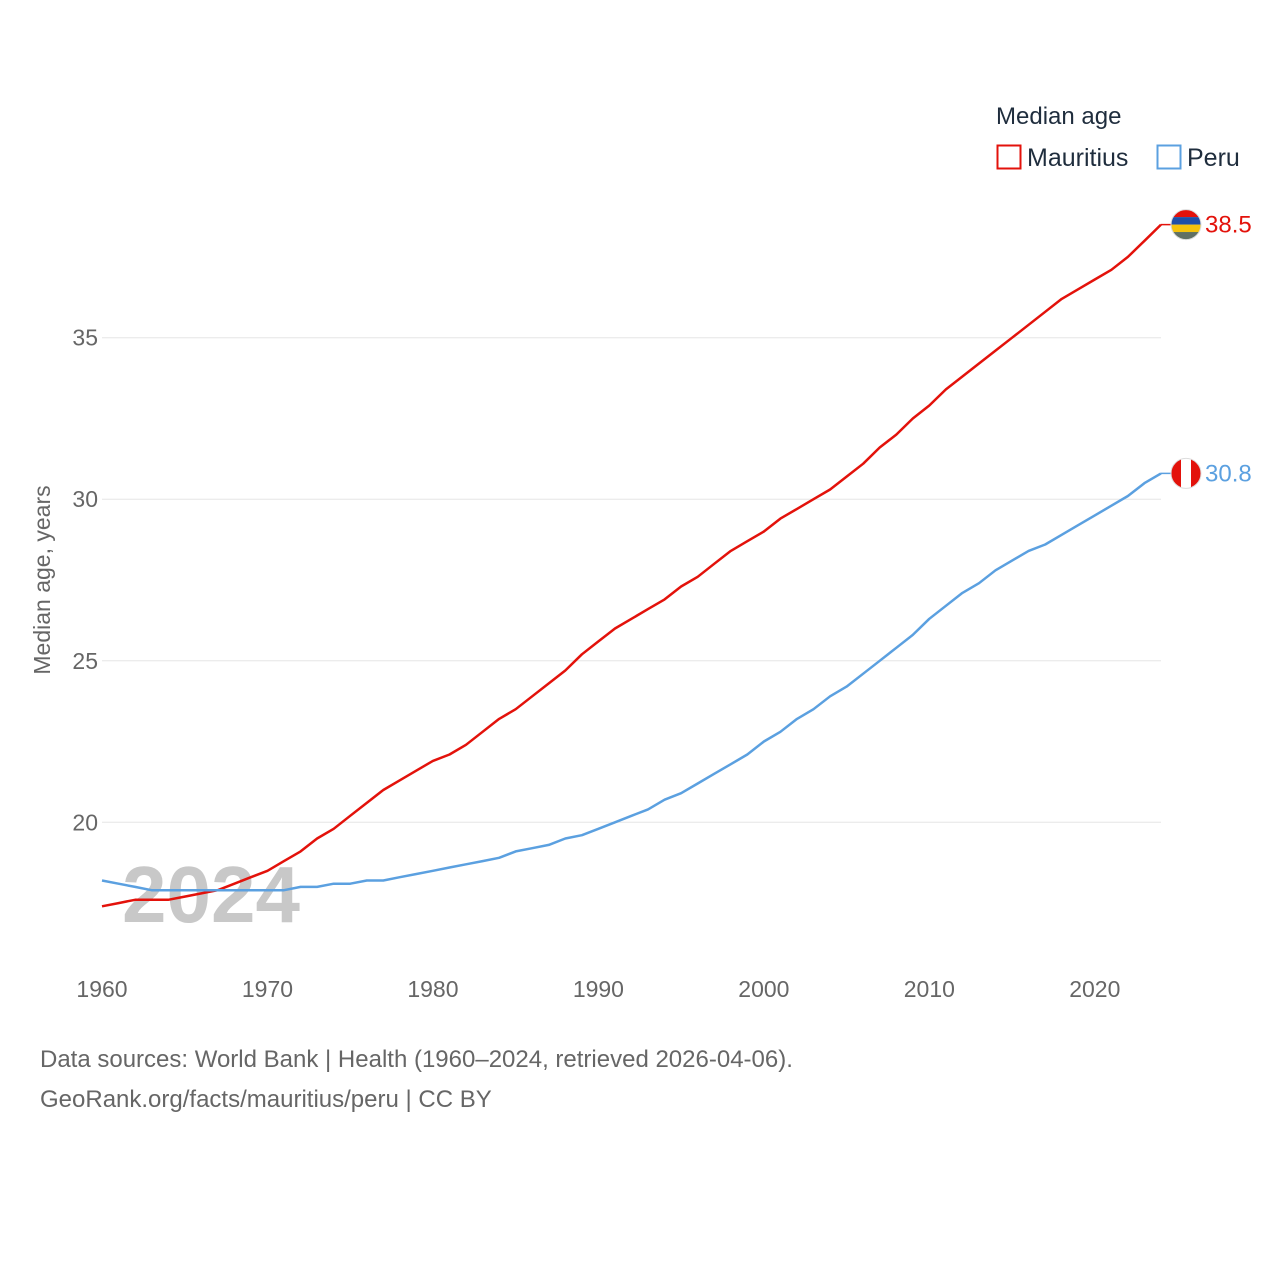 The image size is (1280, 1280). Describe the element at coordinates (1169, 157) in the screenshot. I see `legend-swatch-peru` at that location.